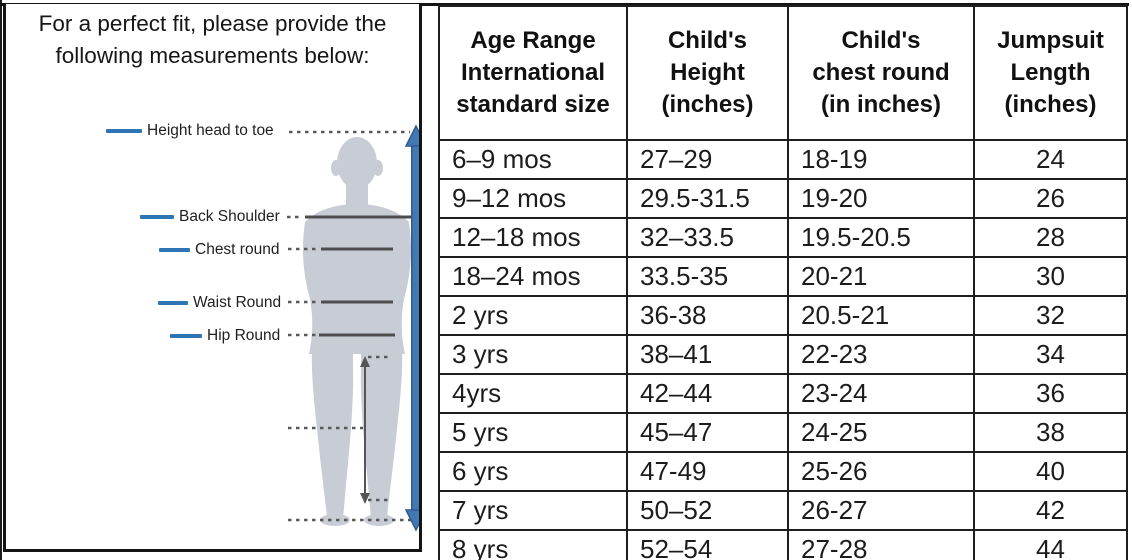 The width and height of the screenshot is (1132, 560). What do you see at coordinates (707, 510) in the screenshot?
I see `cell-height: 50–52` at bounding box center [707, 510].